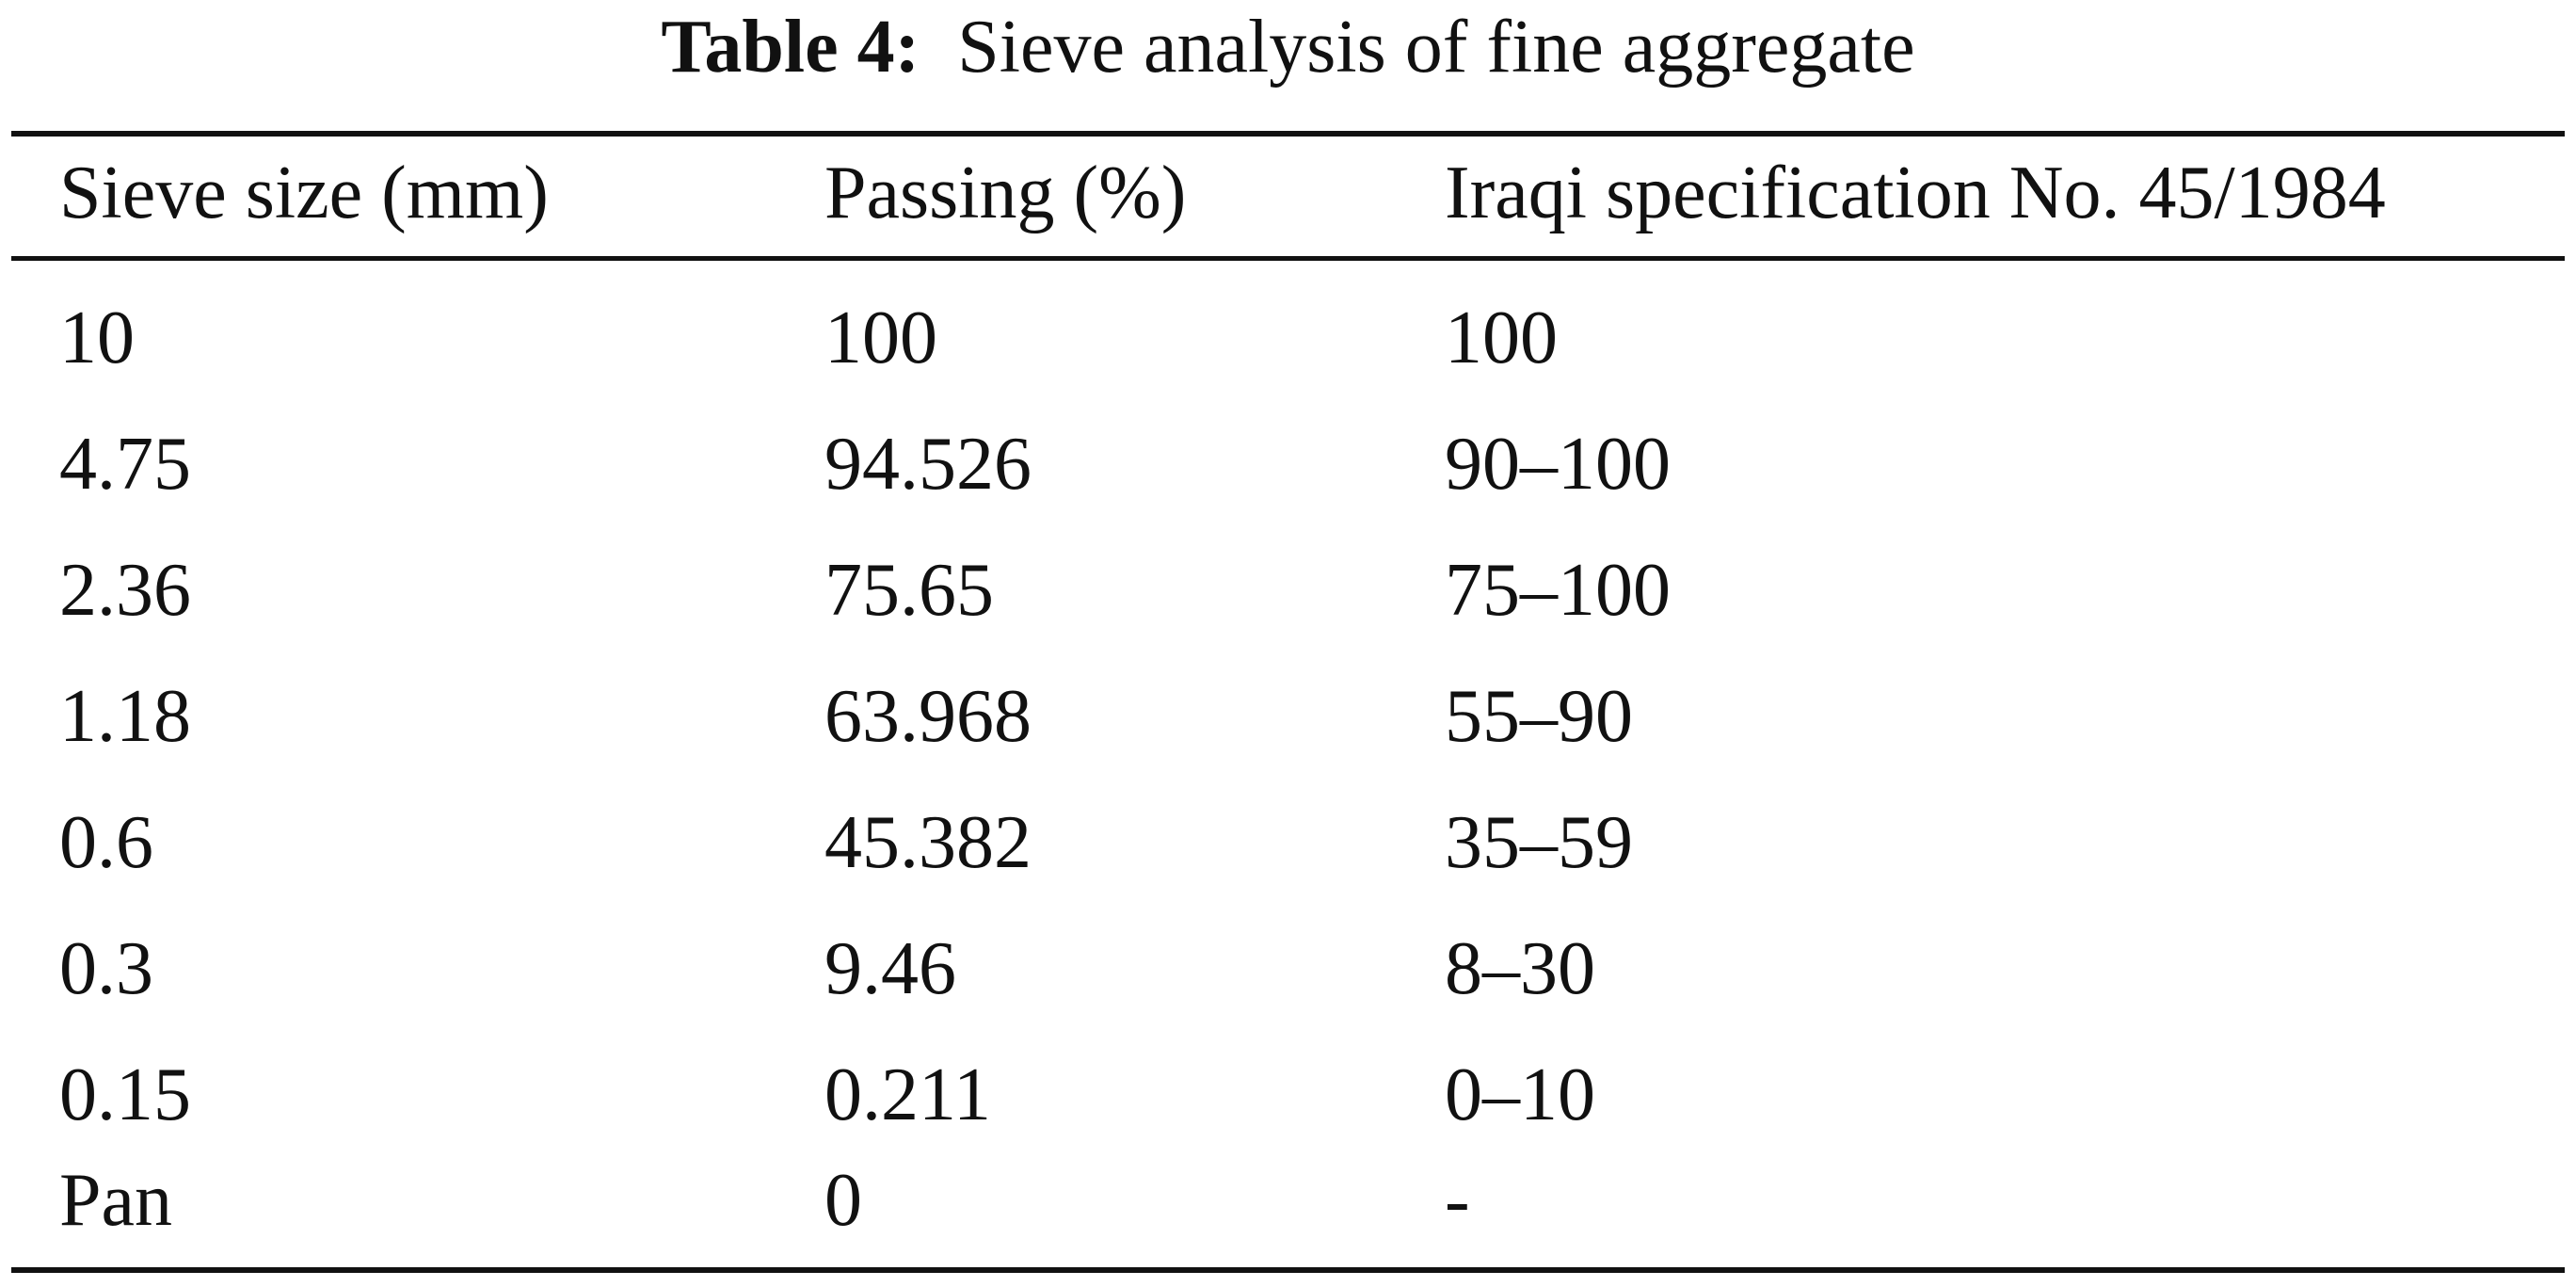 This screenshot has height=1287, width=2576. What do you see at coordinates (115, 1201) in the screenshot?
I see `sieve-size-cell: Pan` at bounding box center [115, 1201].